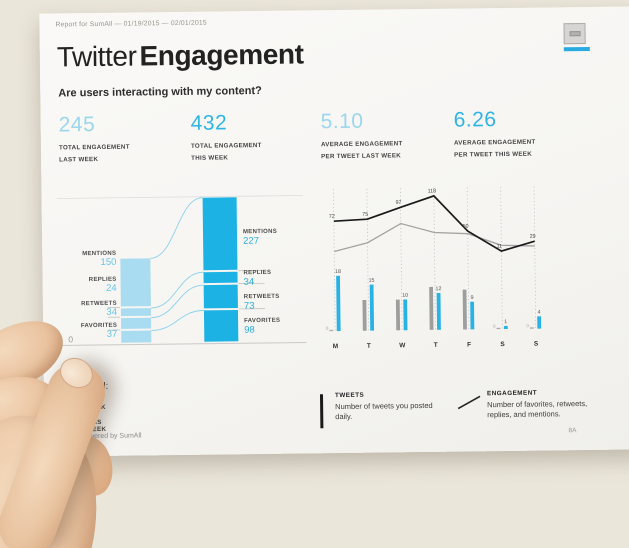 This screenshot has height=548, width=629. Describe the element at coordinates (466, 227) in the screenshot. I see `line-value-label: 50` at that location.